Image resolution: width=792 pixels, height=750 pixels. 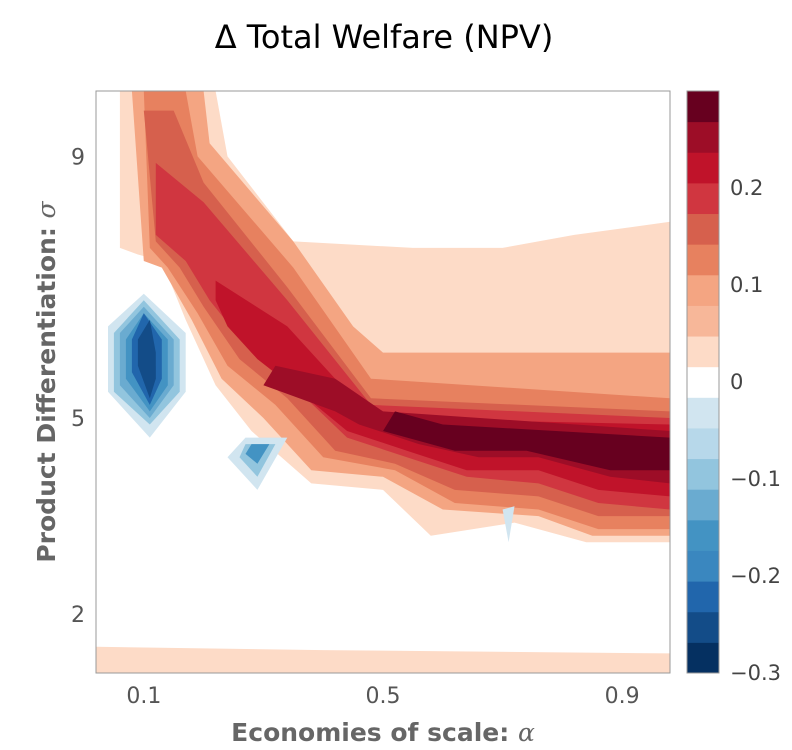 I want to click on colorbar, so click(x=703, y=382).